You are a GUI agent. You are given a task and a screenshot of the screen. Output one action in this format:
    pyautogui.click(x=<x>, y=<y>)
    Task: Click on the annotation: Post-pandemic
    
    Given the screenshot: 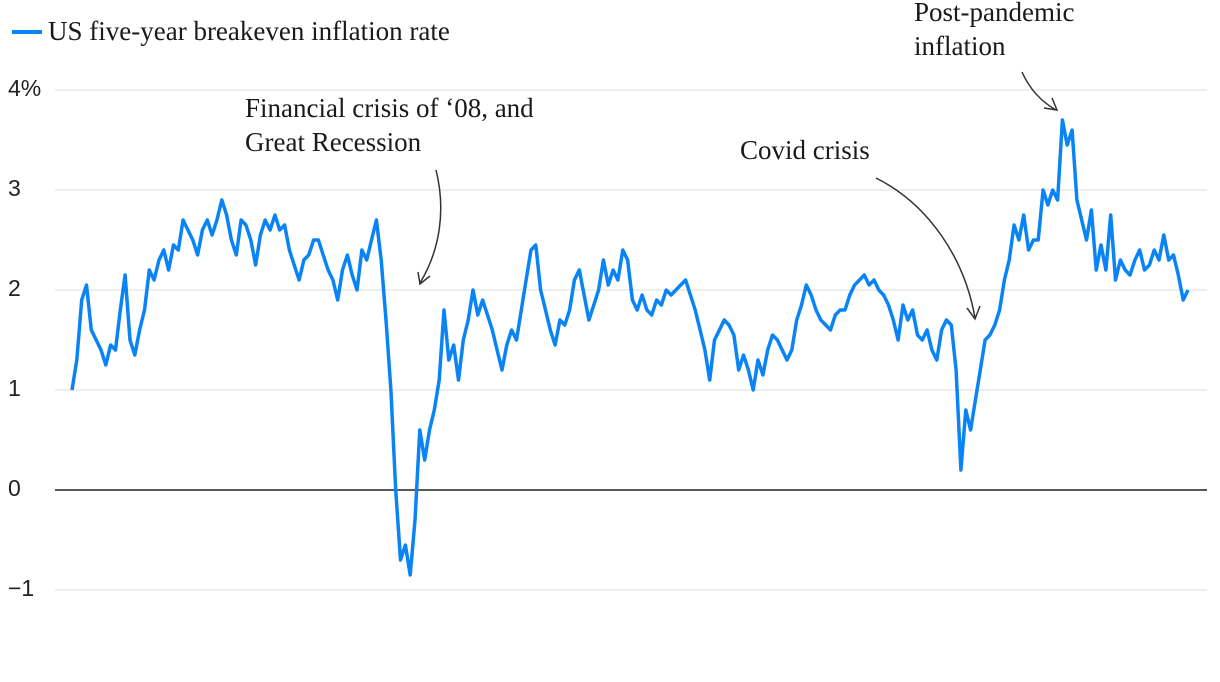 What is the action you would take?
    pyautogui.click(x=994, y=13)
    